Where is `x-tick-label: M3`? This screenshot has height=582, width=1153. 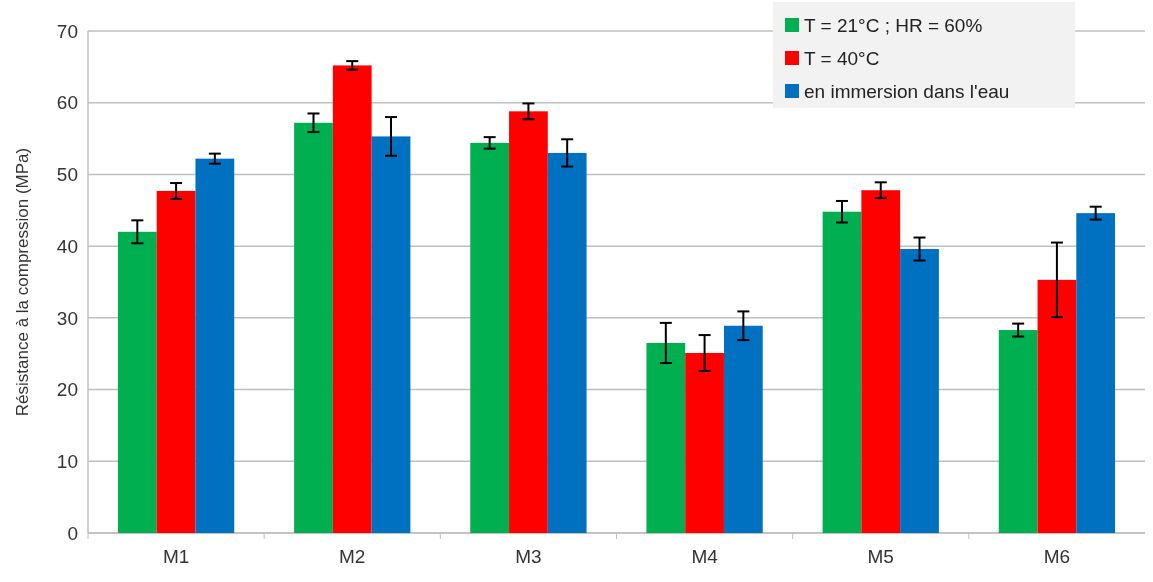 x-tick-label: M3 is located at coordinates (528, 556).